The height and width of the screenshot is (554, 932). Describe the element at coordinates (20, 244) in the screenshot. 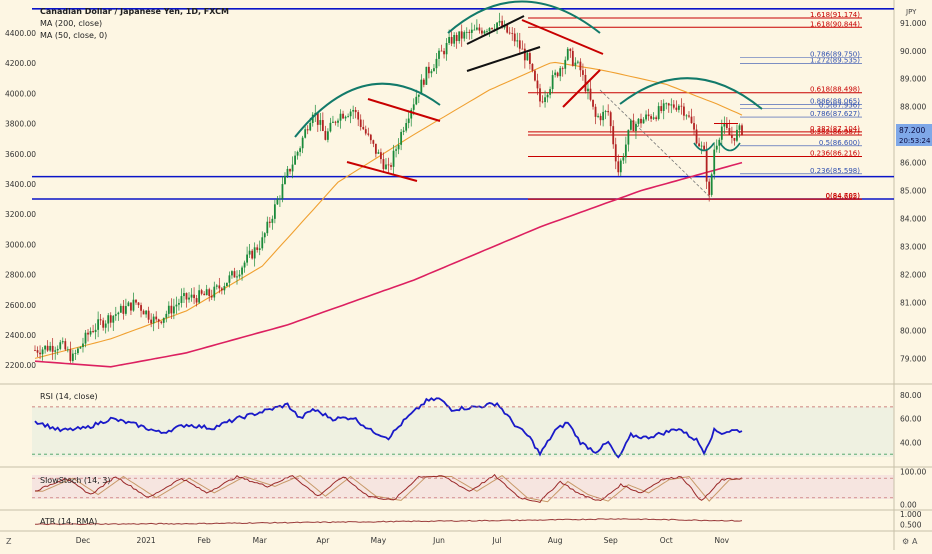

I see `left-axis-label: 3000.00` at that location.